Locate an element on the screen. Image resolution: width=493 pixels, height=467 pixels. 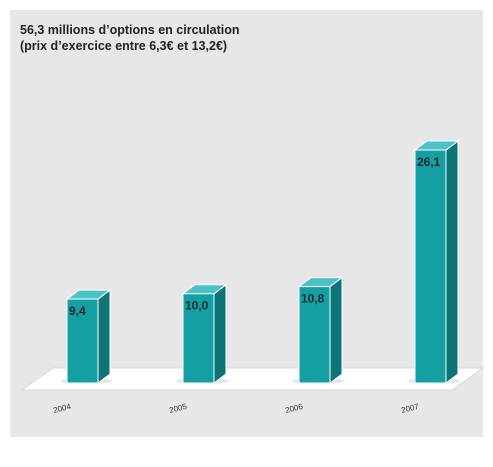
value-label-2005: 10,0 is located at coordinates (197, 306).